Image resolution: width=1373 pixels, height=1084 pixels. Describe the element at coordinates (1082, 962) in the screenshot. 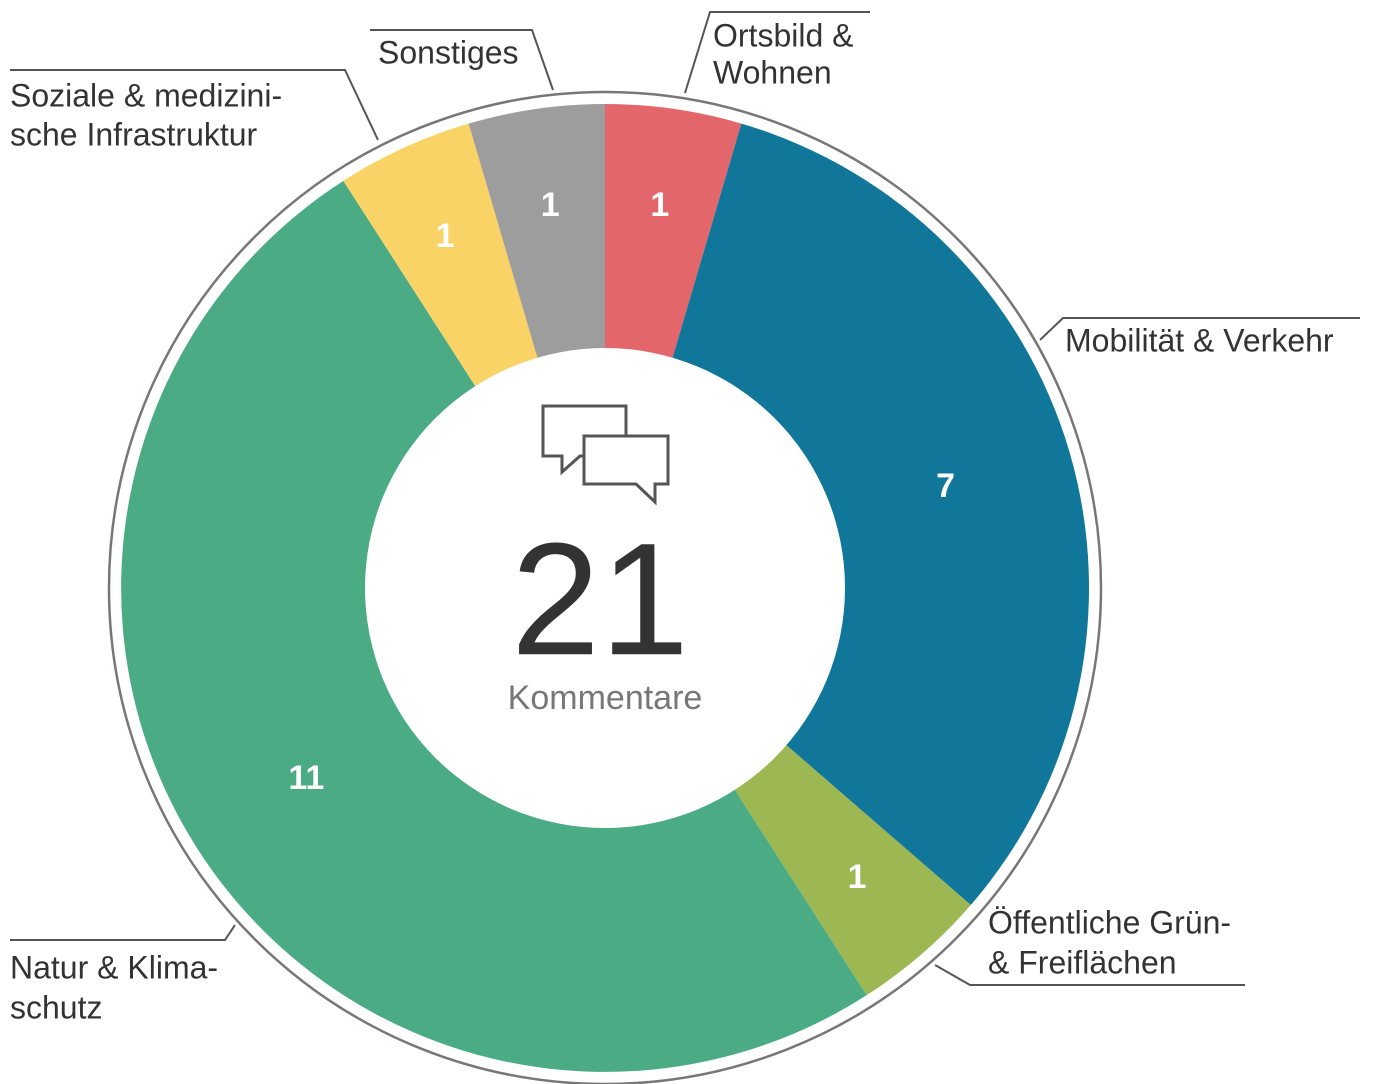

I see `category-label: & Freiflächen` at that location.